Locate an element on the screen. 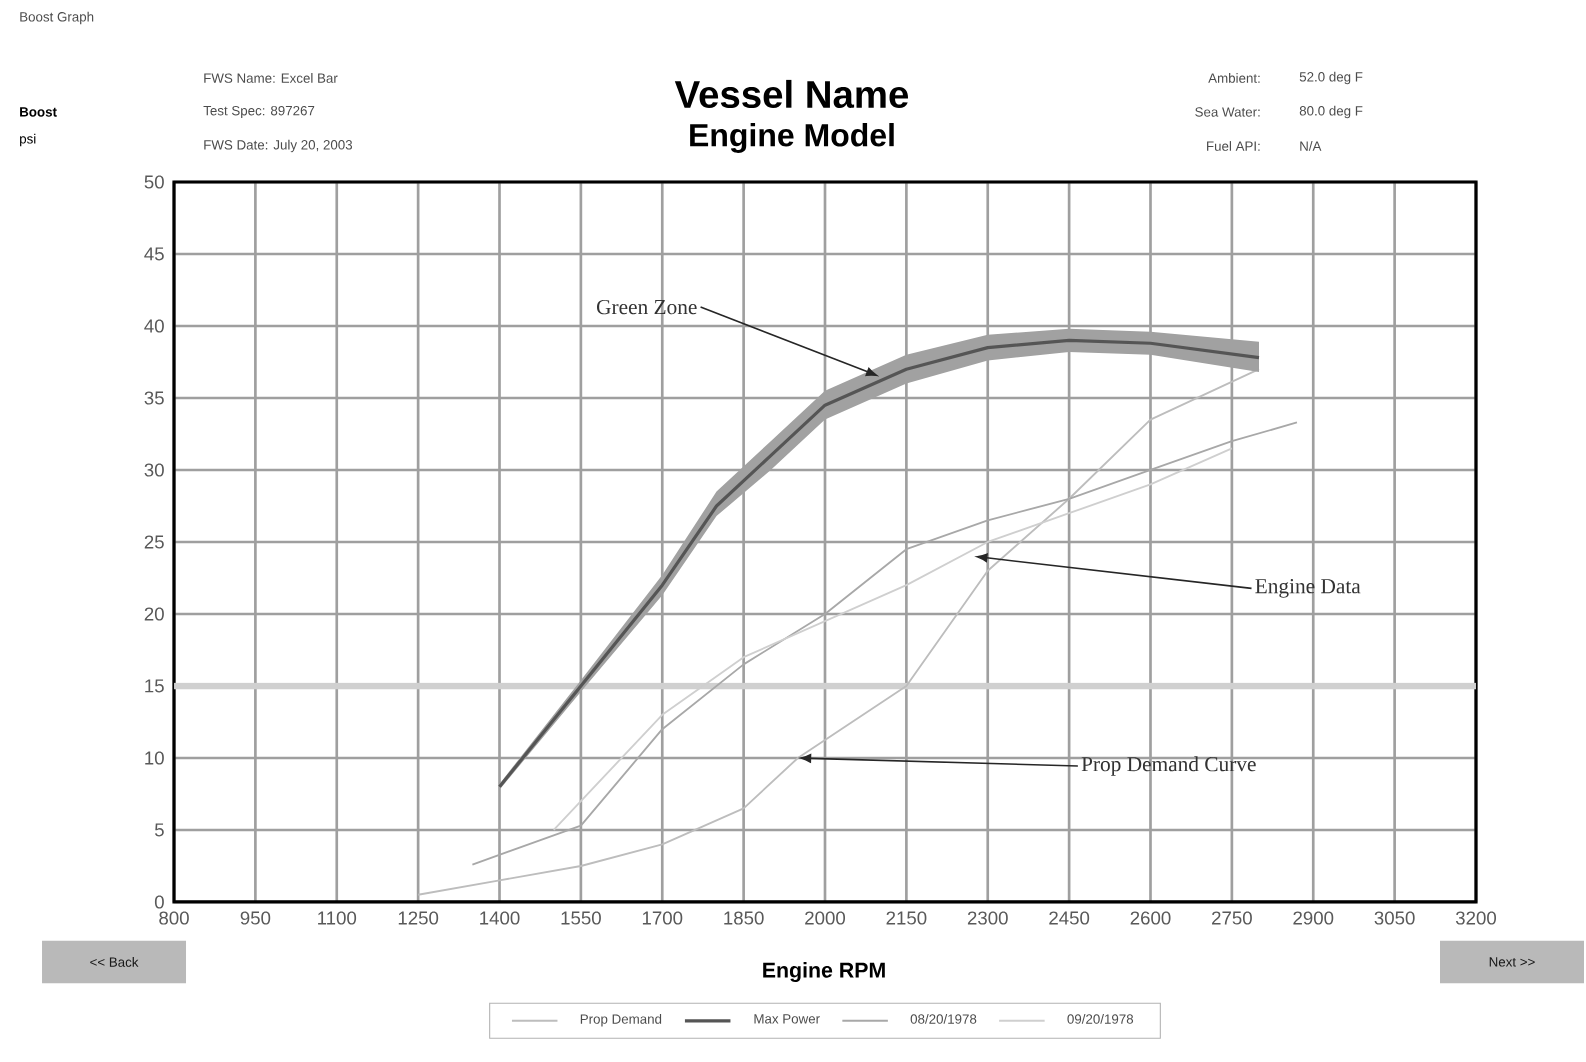 Image resolution: width=1586 pixels, height=1062 pixels. chart-subtitle: Engine Model is located at coordinates (792, 138).